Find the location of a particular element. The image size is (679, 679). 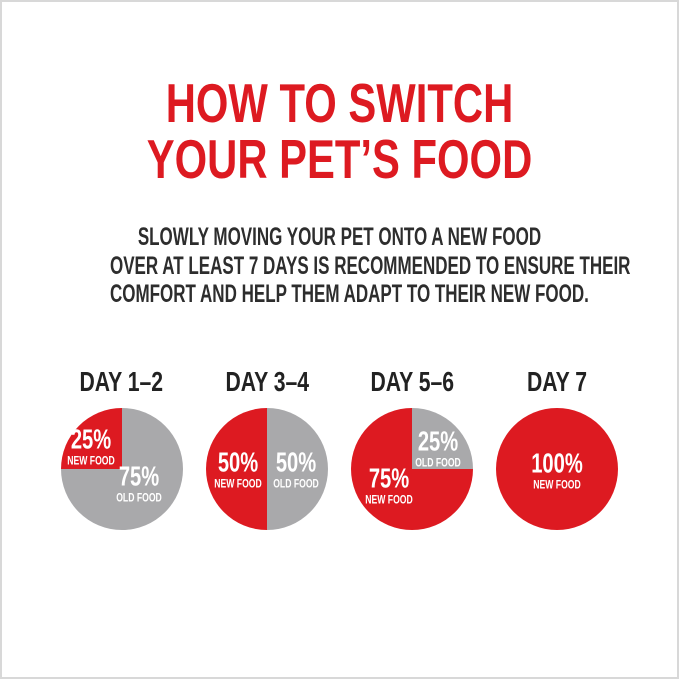

chart-day-7: DAY 7 100% NEW FOOD is located at coordinates (557, 447).